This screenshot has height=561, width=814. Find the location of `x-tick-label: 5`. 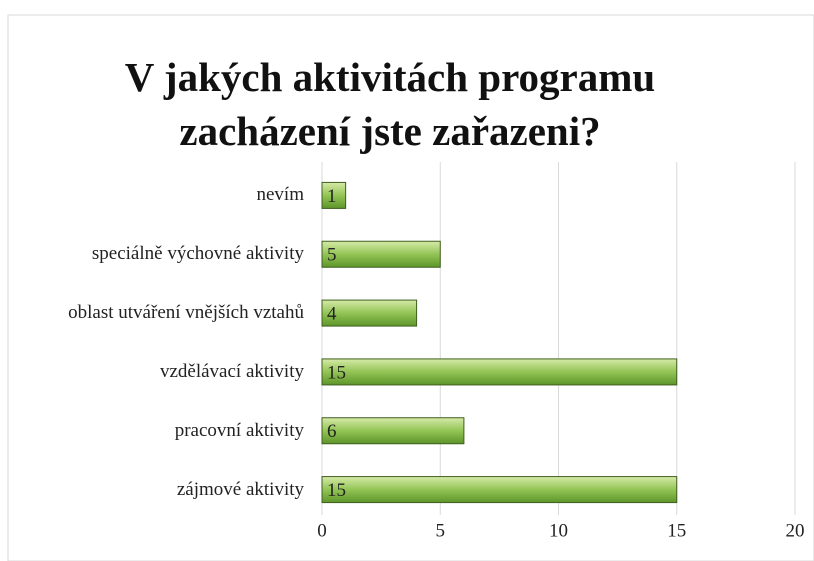

x-tick-label: 5 is located at coordinates (441, 530).